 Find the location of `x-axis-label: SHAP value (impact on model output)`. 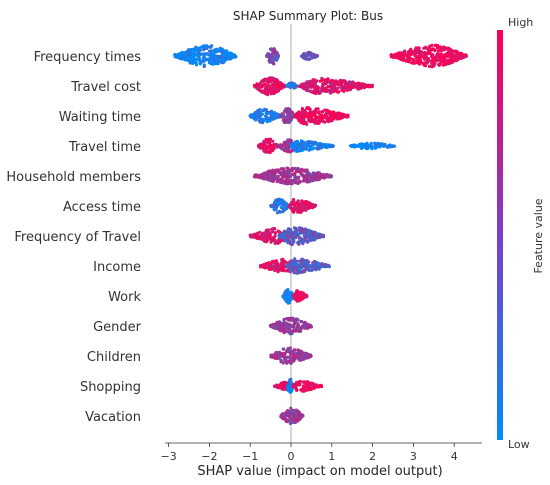

x-axis-label: SHAP value (impact on model output) is located at coordinates (319, 471).